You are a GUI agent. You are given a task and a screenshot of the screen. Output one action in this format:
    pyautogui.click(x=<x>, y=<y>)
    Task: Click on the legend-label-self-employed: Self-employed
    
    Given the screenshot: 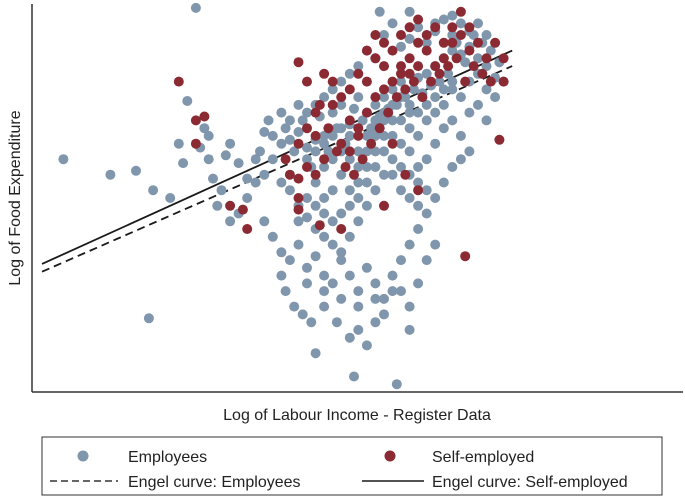 What is the action you would take?
    pyautogui.click(x=483, y=457)
    